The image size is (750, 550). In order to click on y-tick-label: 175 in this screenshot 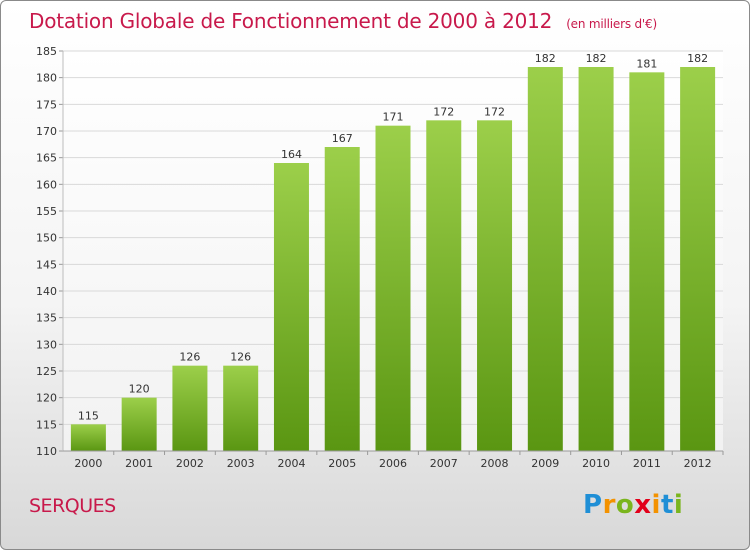, I will do `click(46, 104)`.